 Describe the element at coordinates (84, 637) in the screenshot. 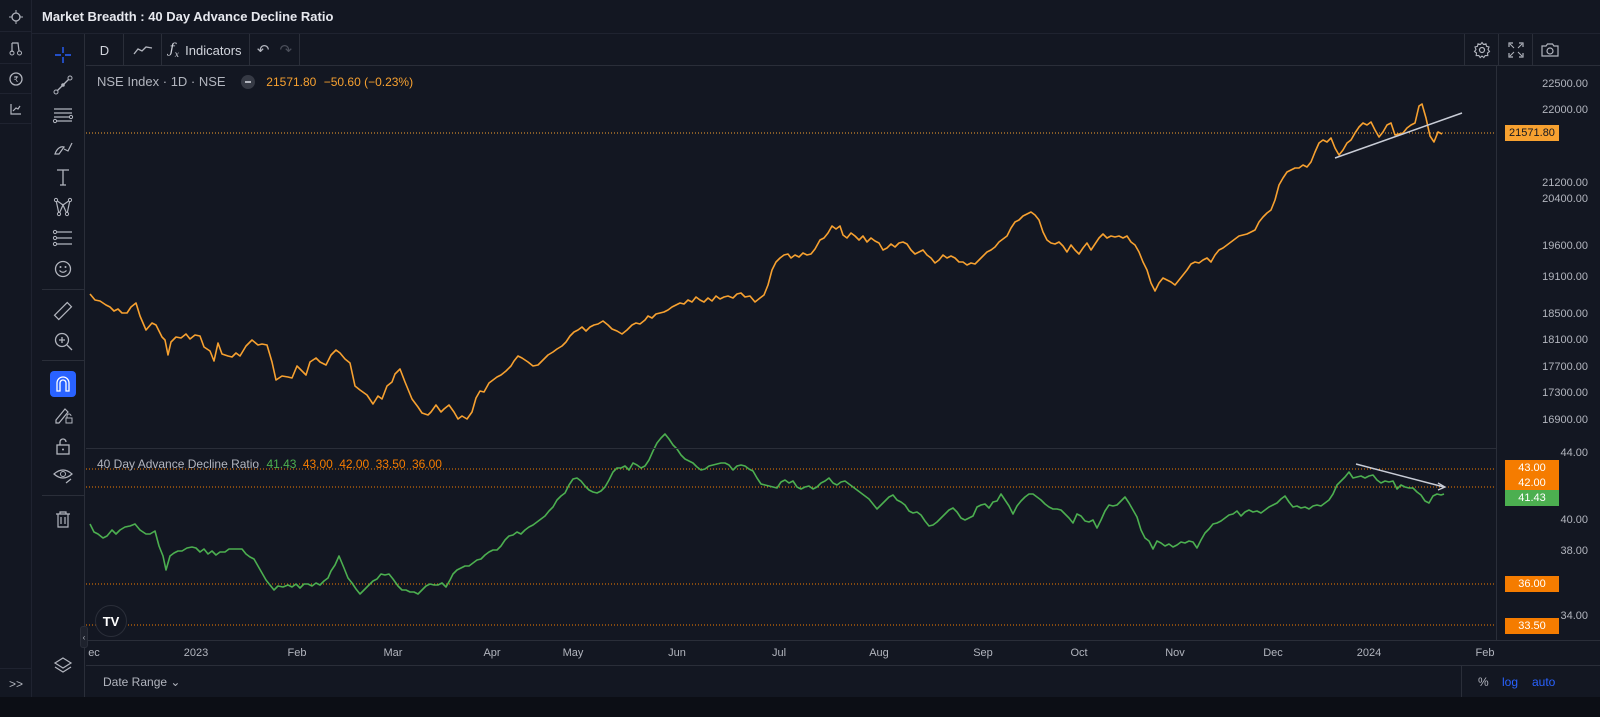

I see `collapse-toolbar-button: ‹` at that location.